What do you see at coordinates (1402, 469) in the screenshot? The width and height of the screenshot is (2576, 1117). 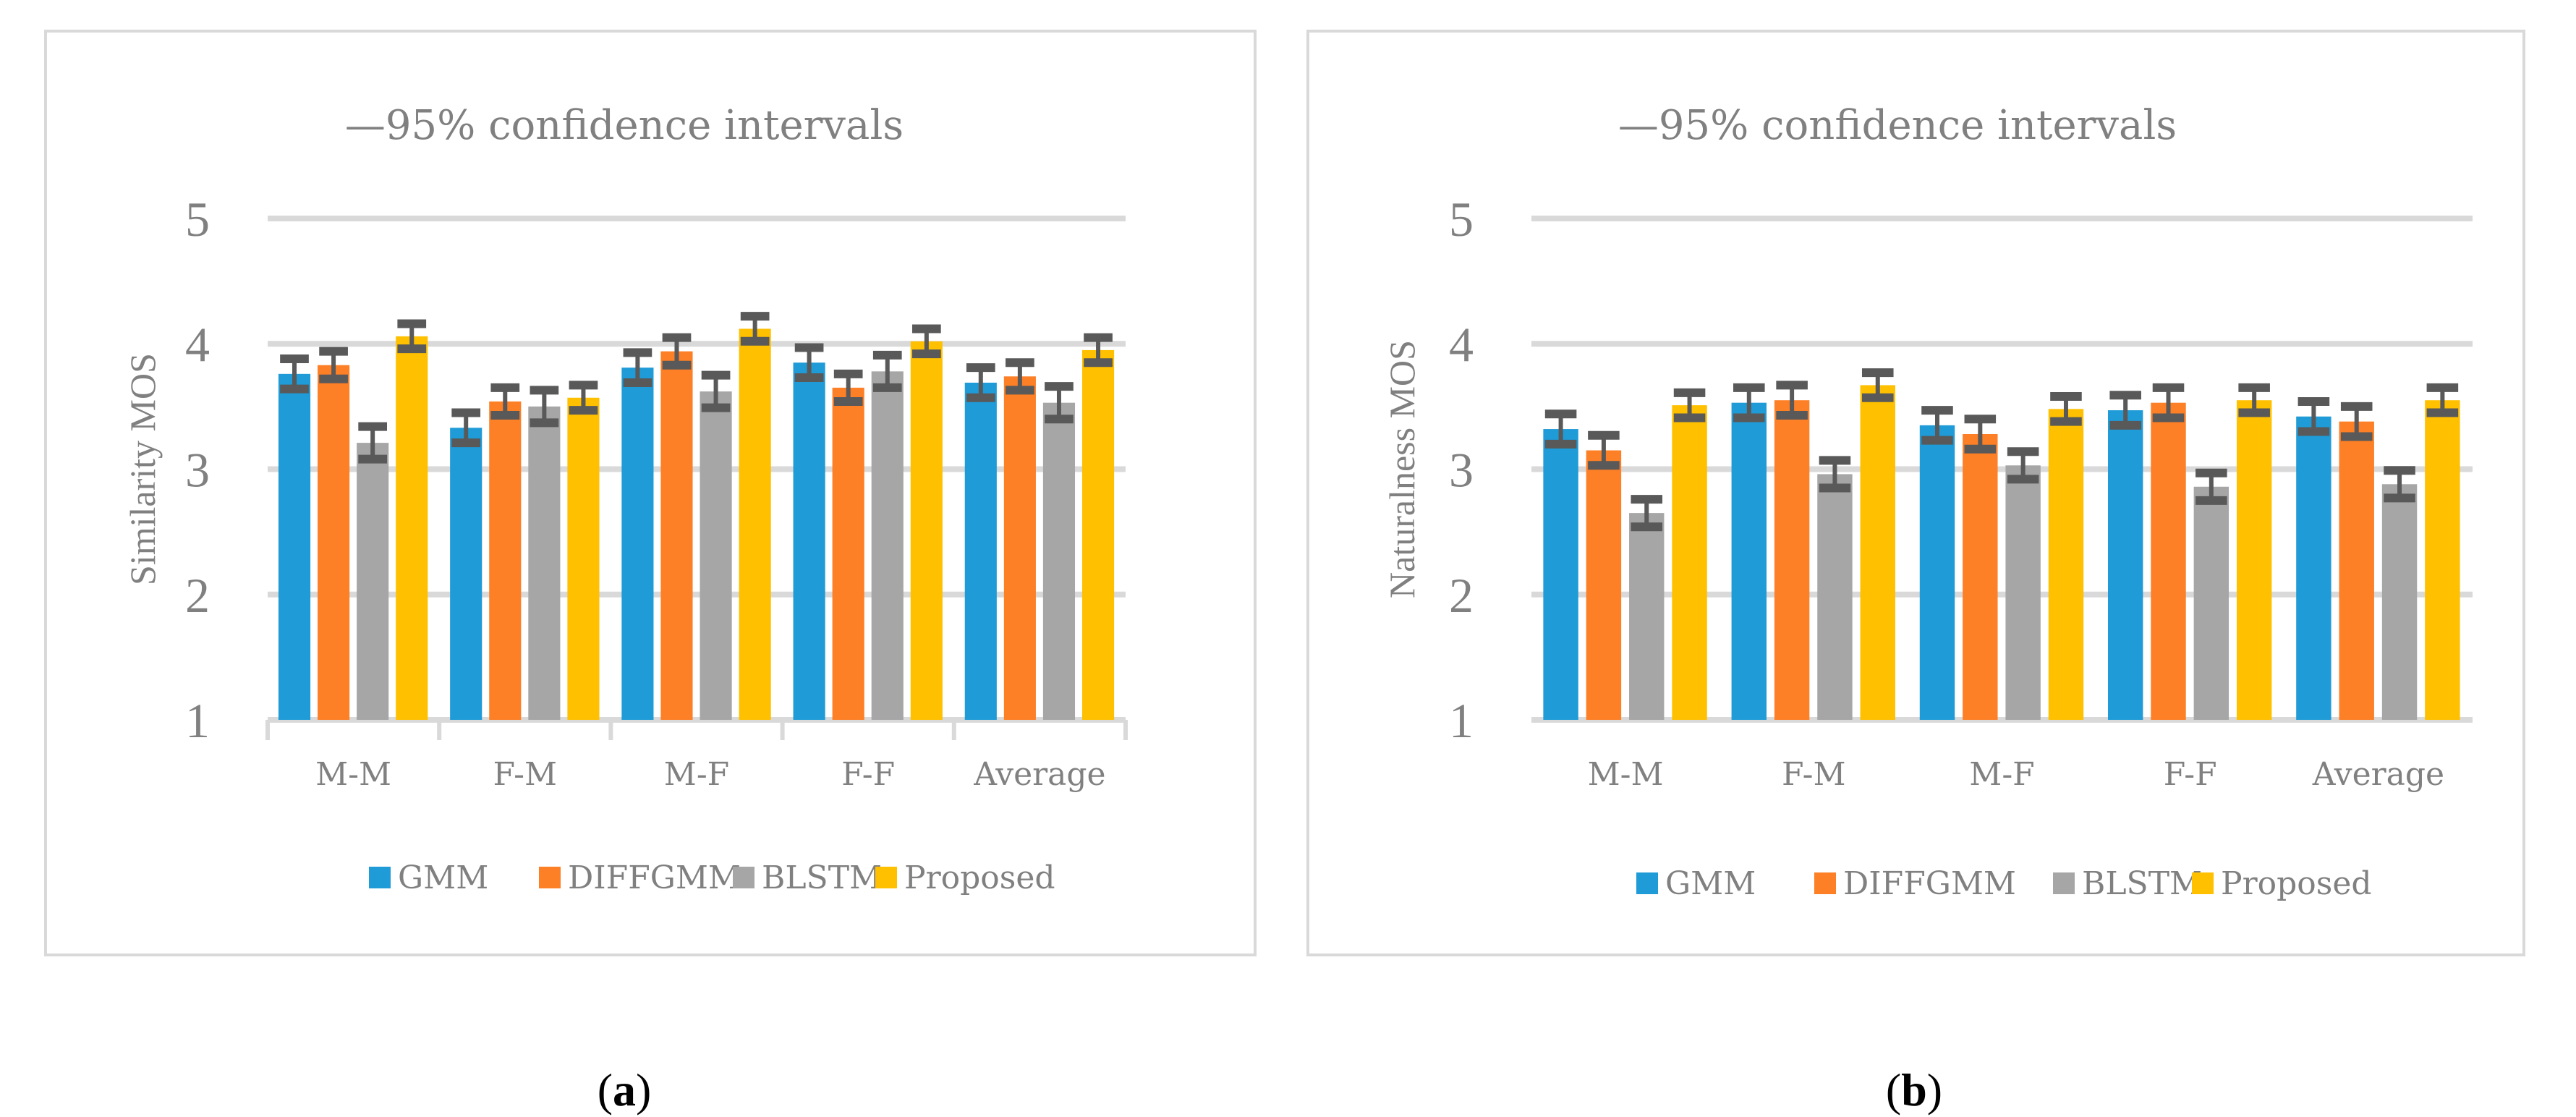 I see `y-axis-label: Naturalness MOS` at bounding box center [1402, 469].